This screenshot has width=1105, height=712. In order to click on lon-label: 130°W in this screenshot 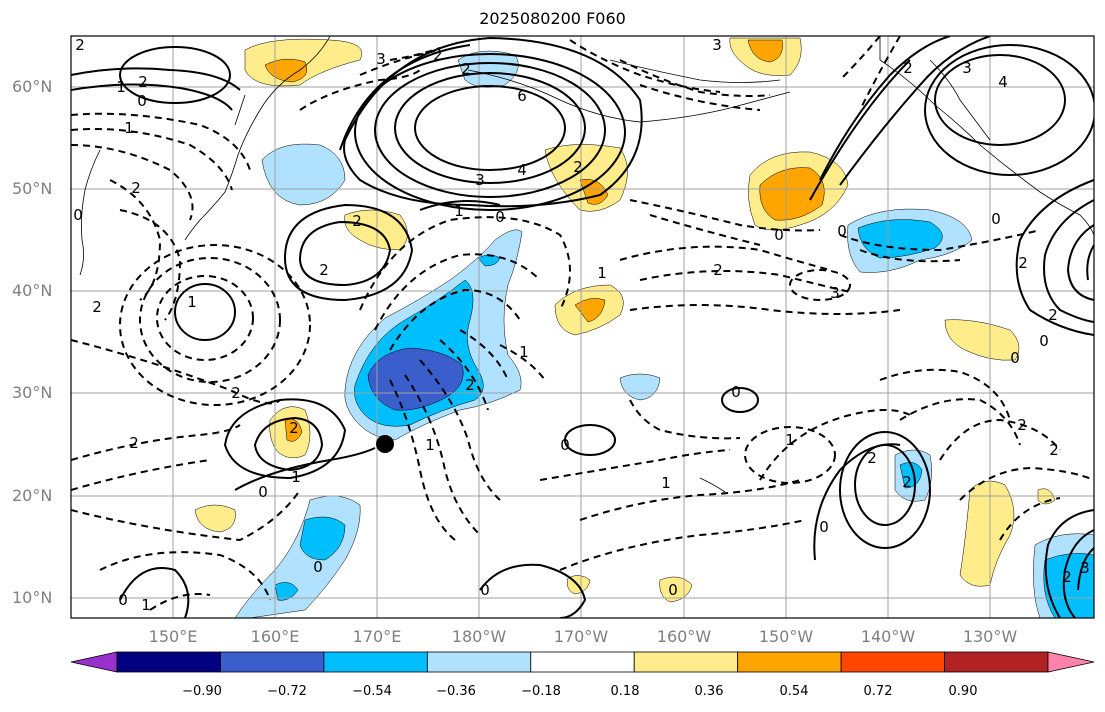, I will do `click(990, 636)`.